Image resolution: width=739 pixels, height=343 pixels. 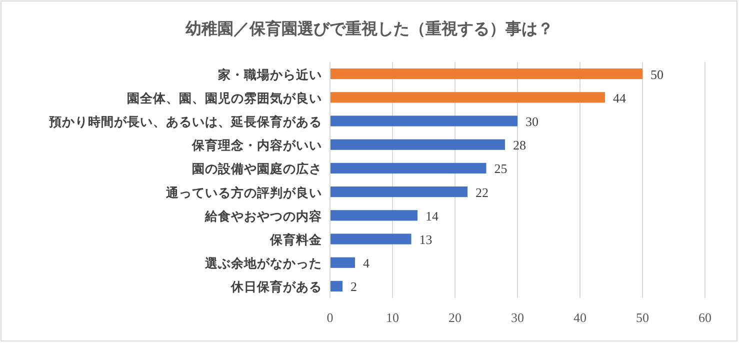 I want to click on y-tick-label: 選ぶ余地がなかった, so click(x=263, y=263).